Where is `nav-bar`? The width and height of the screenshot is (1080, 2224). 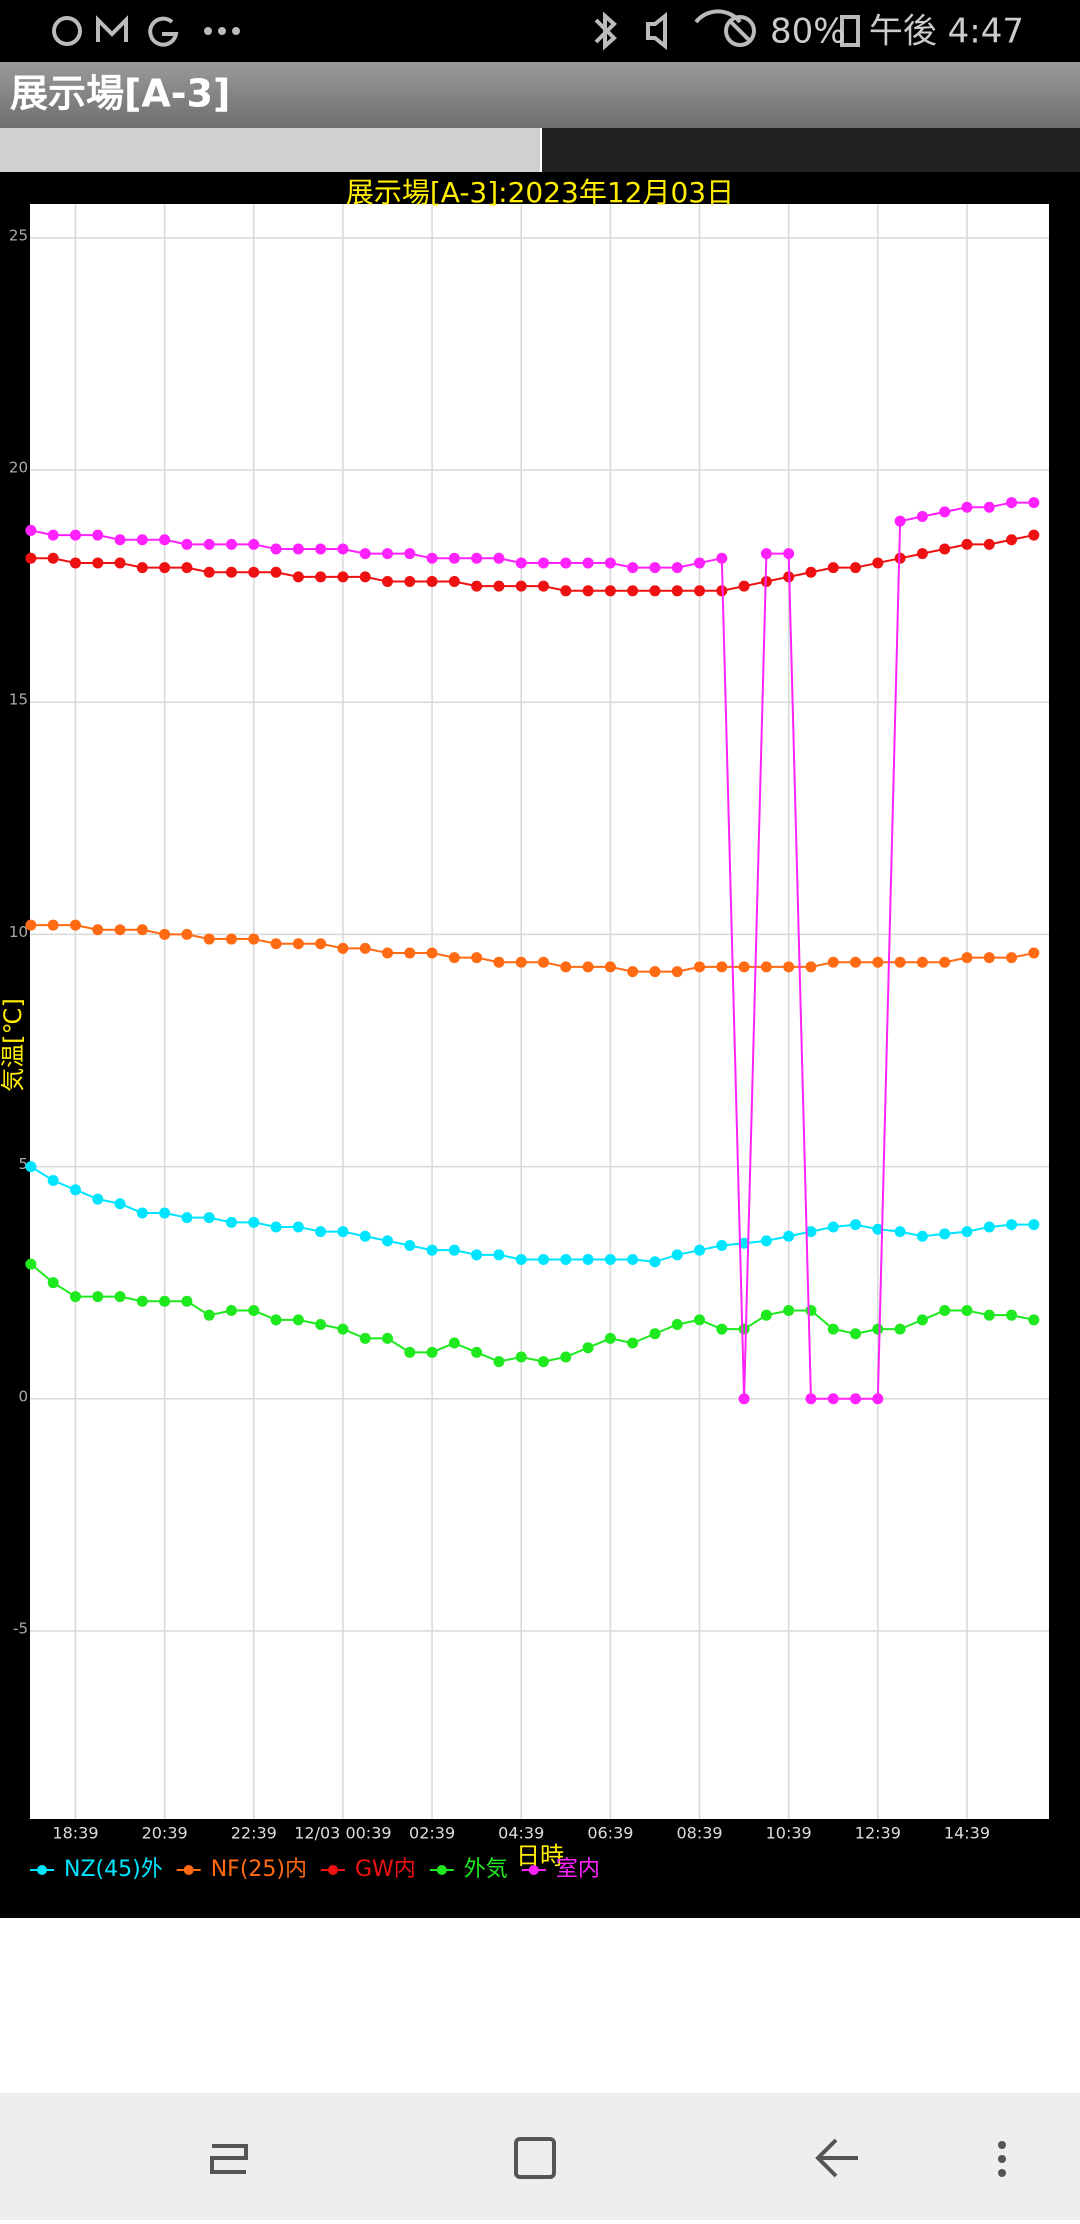 nav-bar is located at coordinates (540, 2156).